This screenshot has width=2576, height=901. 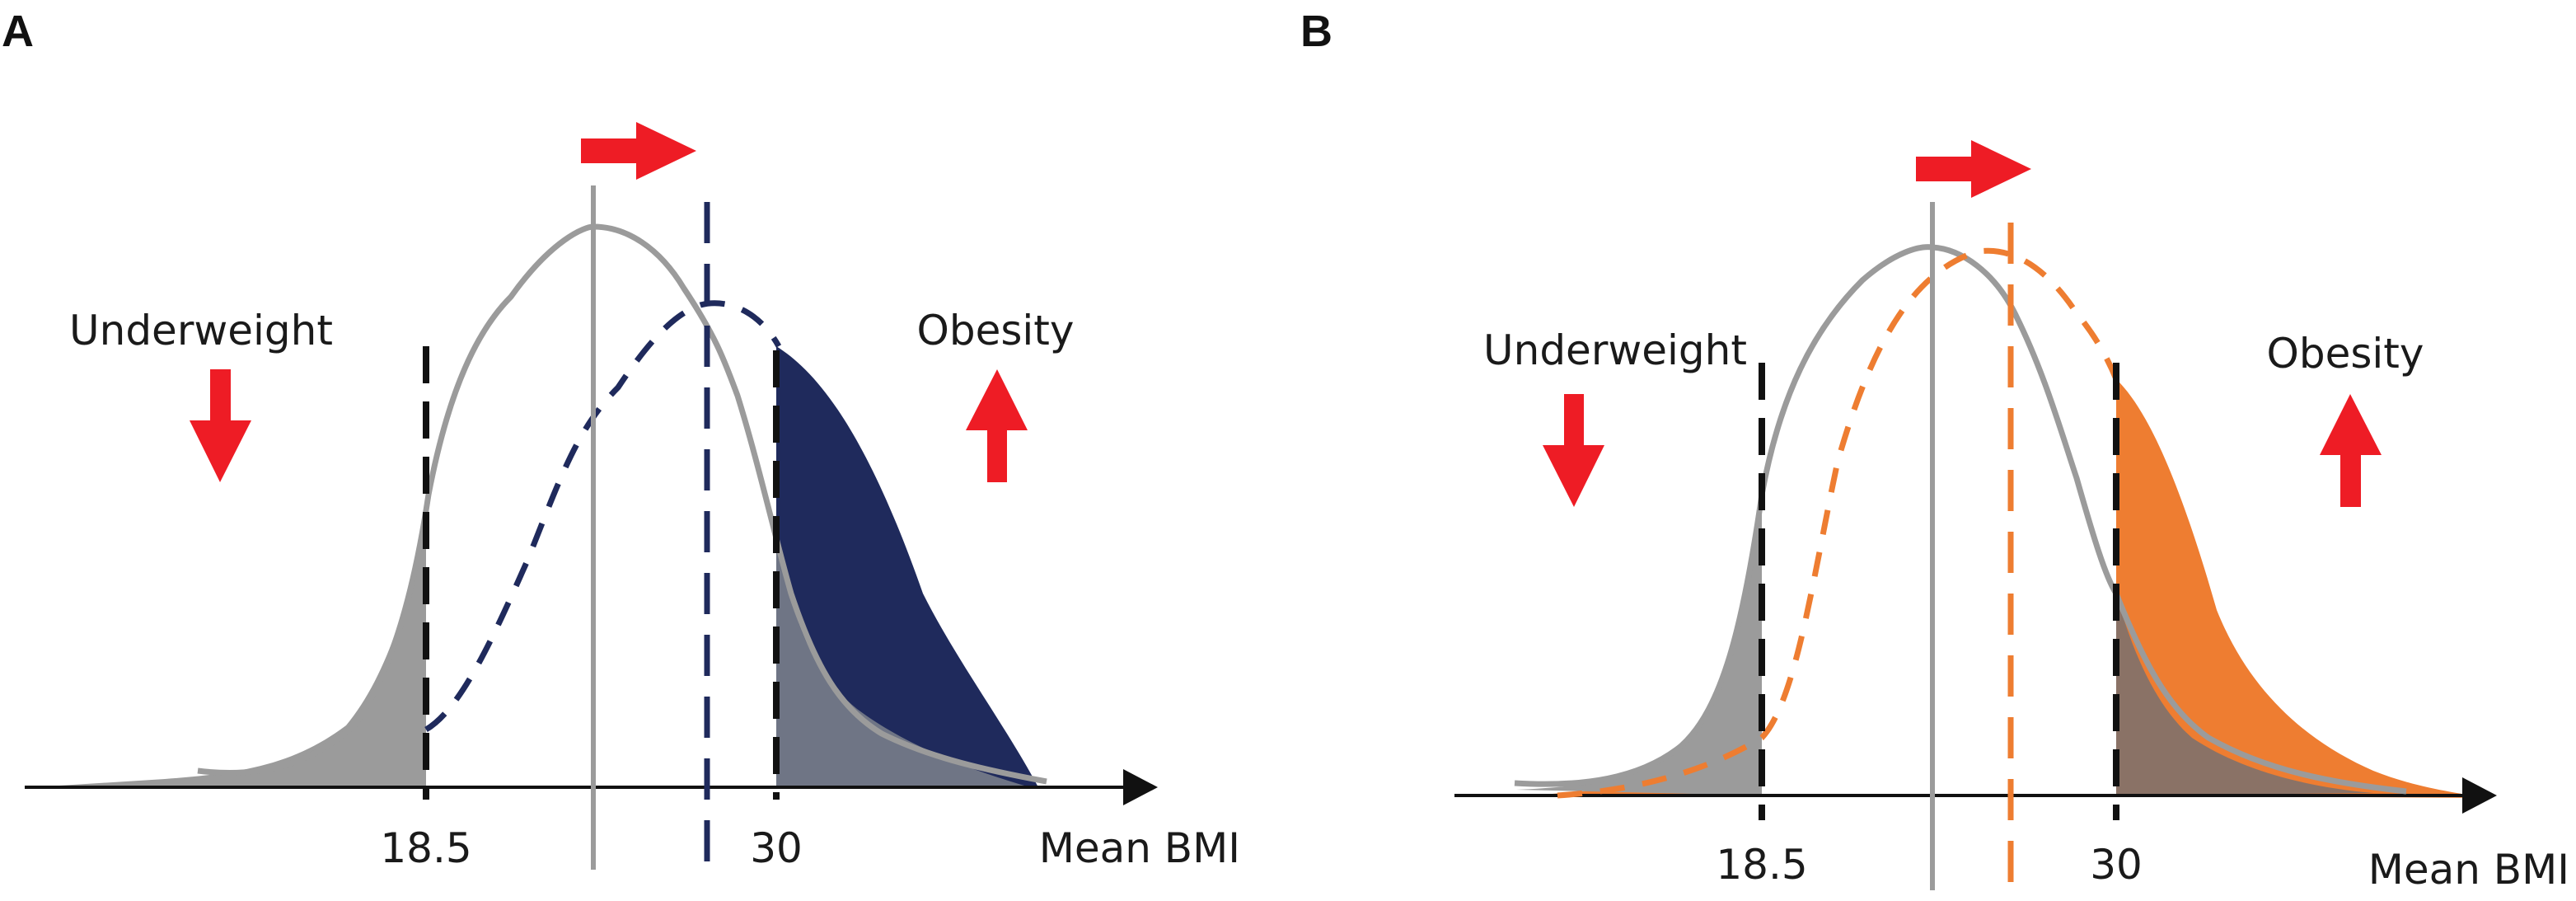 I want to click on panel-a-obesity-label: Obesity, so click(x=996, y=330).